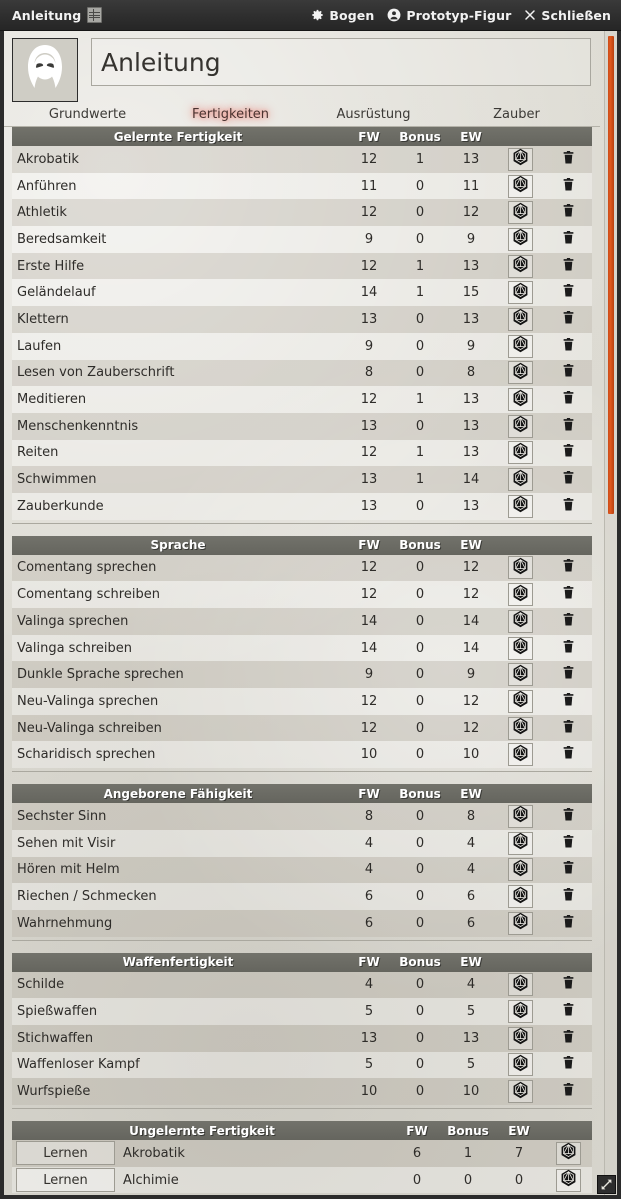 The height and width of the screenshot is (1199, 621). What do you see at coordinates (230, 114) in the screenshot?
I see `tab-fertigkeiten: Fertigkeiten` at bounding box center [230, 114].